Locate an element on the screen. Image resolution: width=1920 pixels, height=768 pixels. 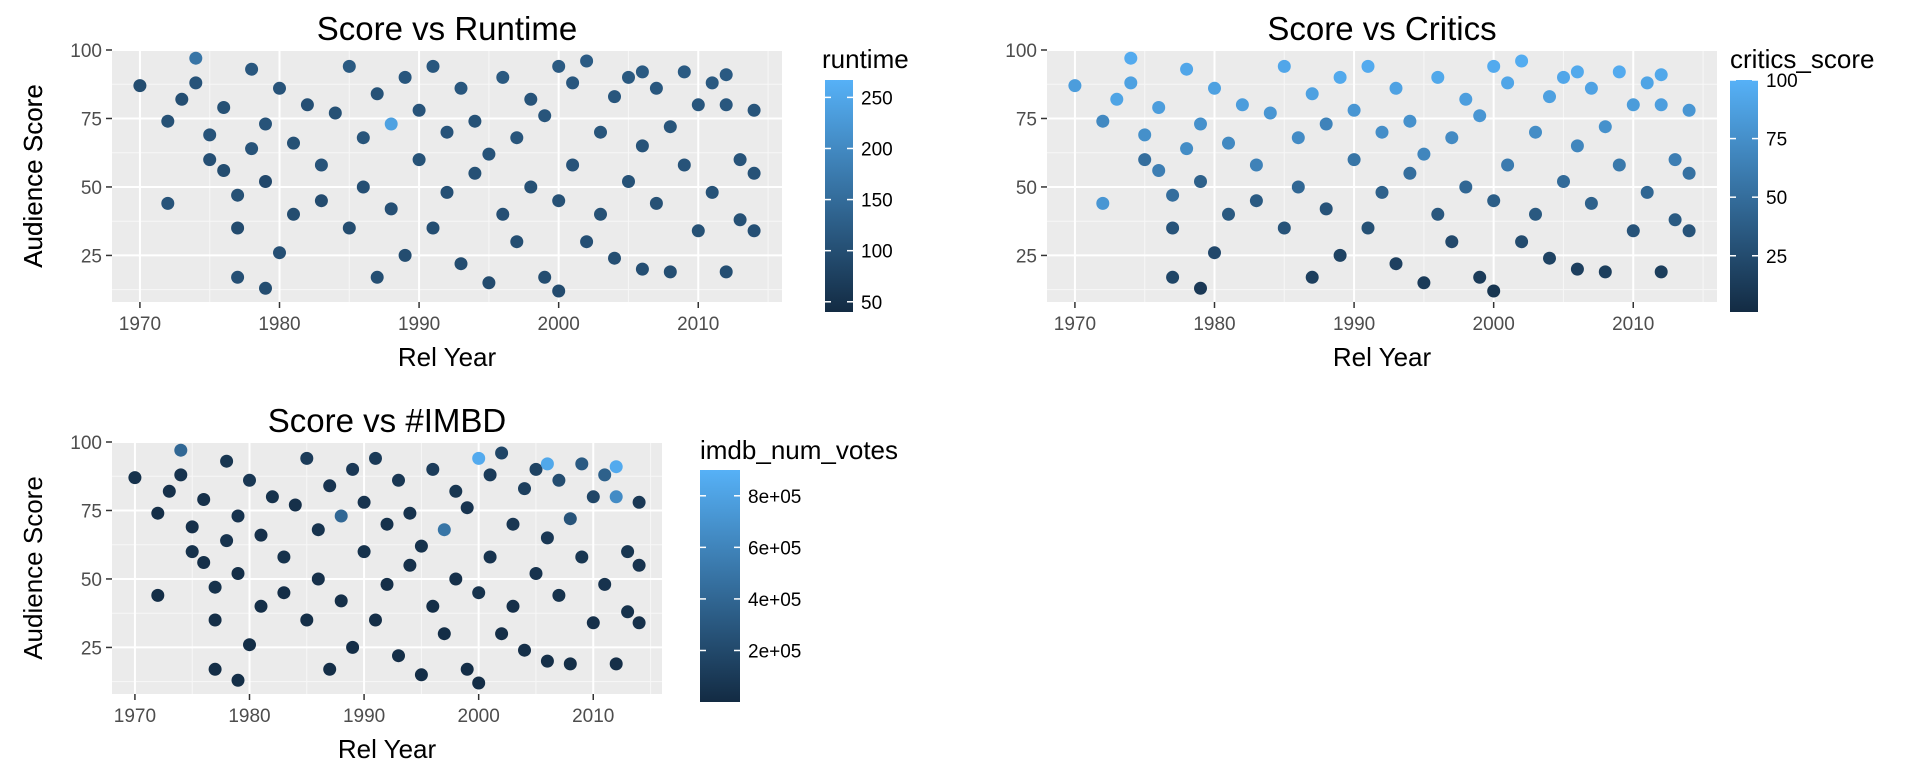
colorbar is located at coordinates (1744, 196).